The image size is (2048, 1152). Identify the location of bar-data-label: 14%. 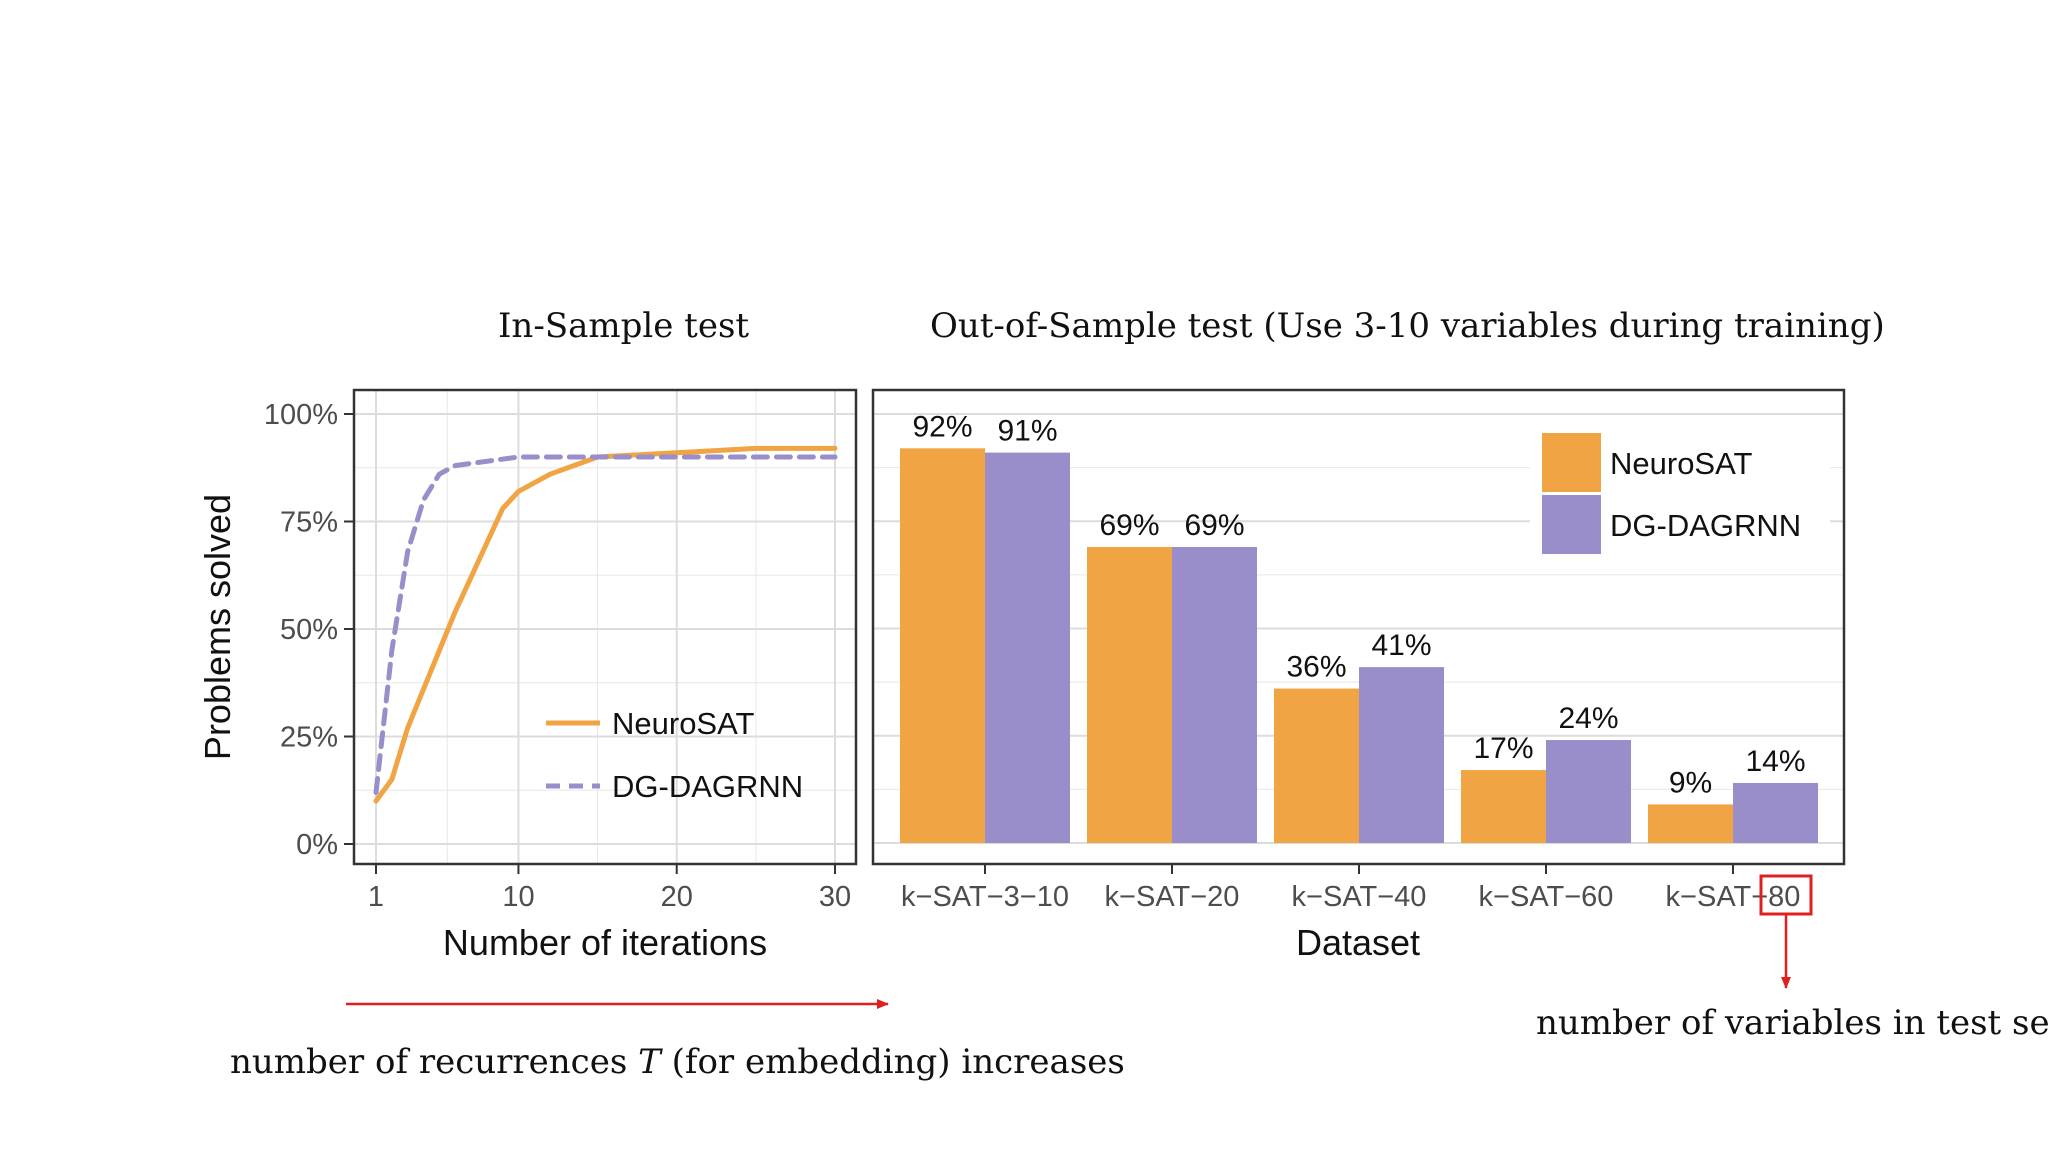
(1775, 761).